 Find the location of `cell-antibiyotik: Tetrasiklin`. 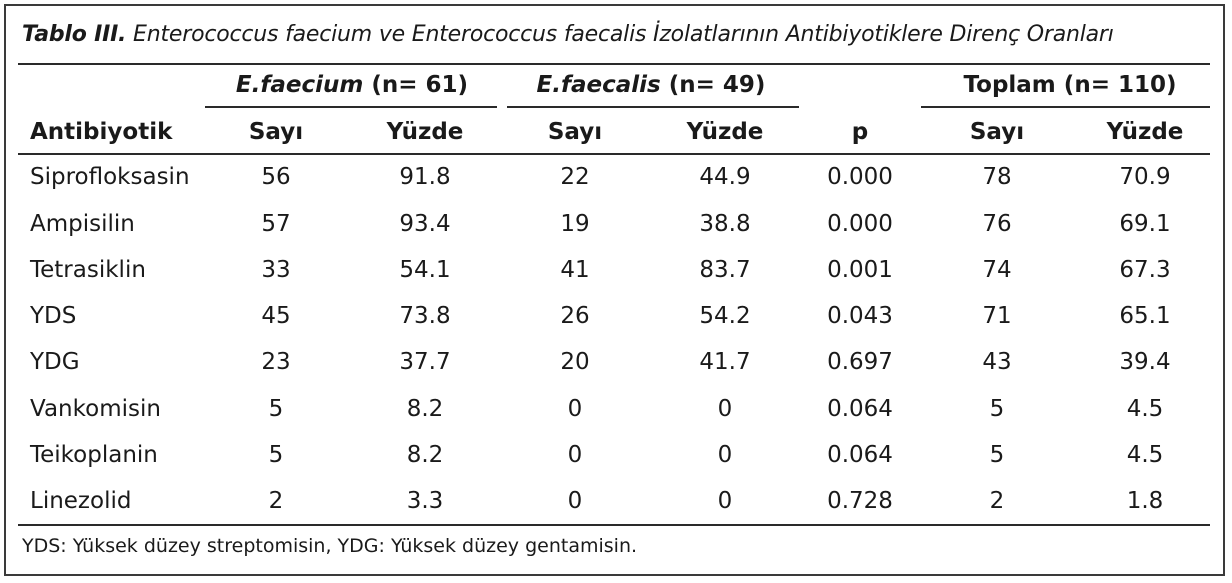

cell-antibiyotik: Tetrasiklin is located at coordinates (88, 270).